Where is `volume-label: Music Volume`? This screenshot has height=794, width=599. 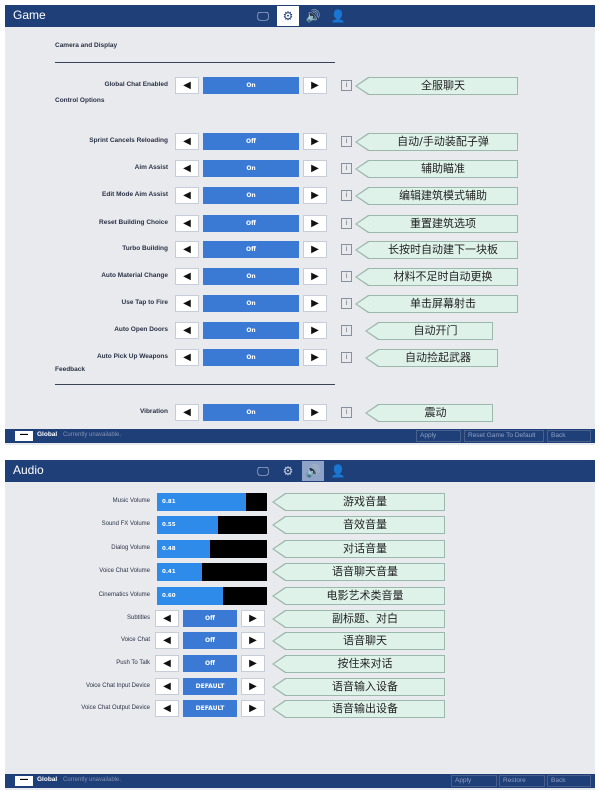 volume-label: Music Volume is located at coordinates (131, 501).